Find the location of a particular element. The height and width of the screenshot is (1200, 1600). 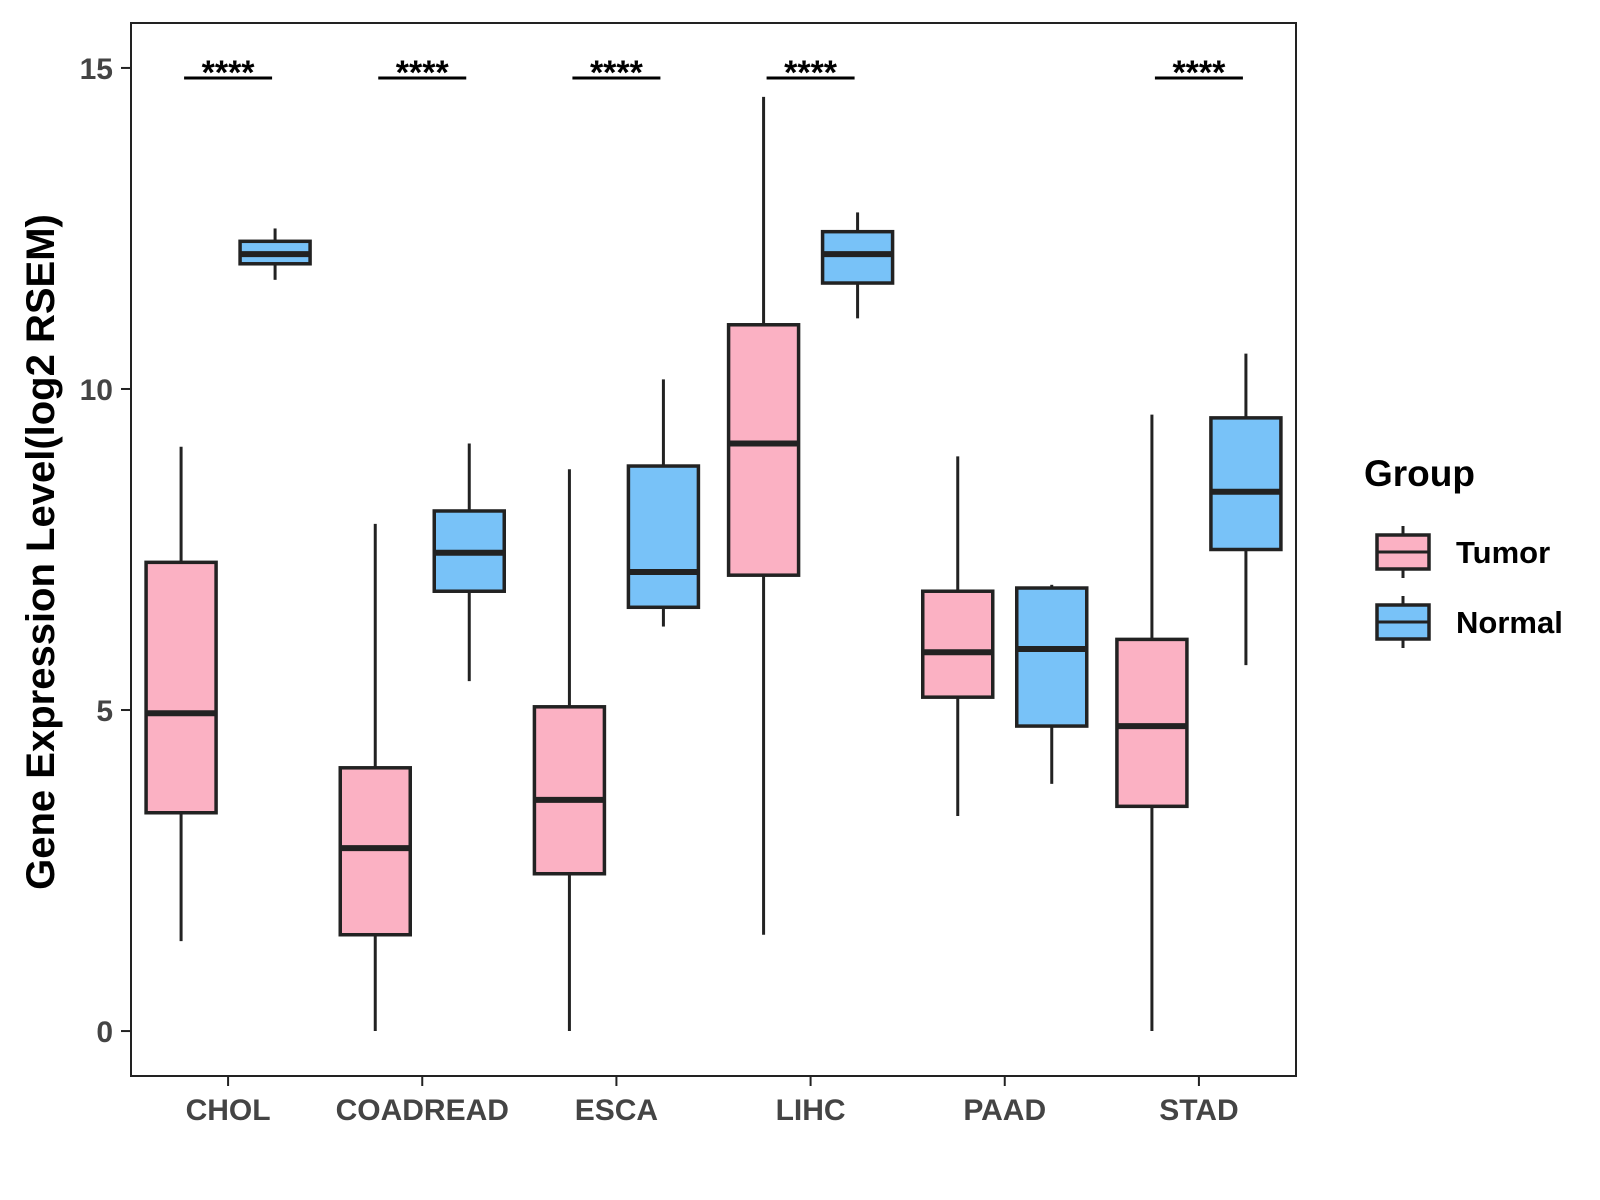

box-normal-esca is located at coordinates (663, 503).